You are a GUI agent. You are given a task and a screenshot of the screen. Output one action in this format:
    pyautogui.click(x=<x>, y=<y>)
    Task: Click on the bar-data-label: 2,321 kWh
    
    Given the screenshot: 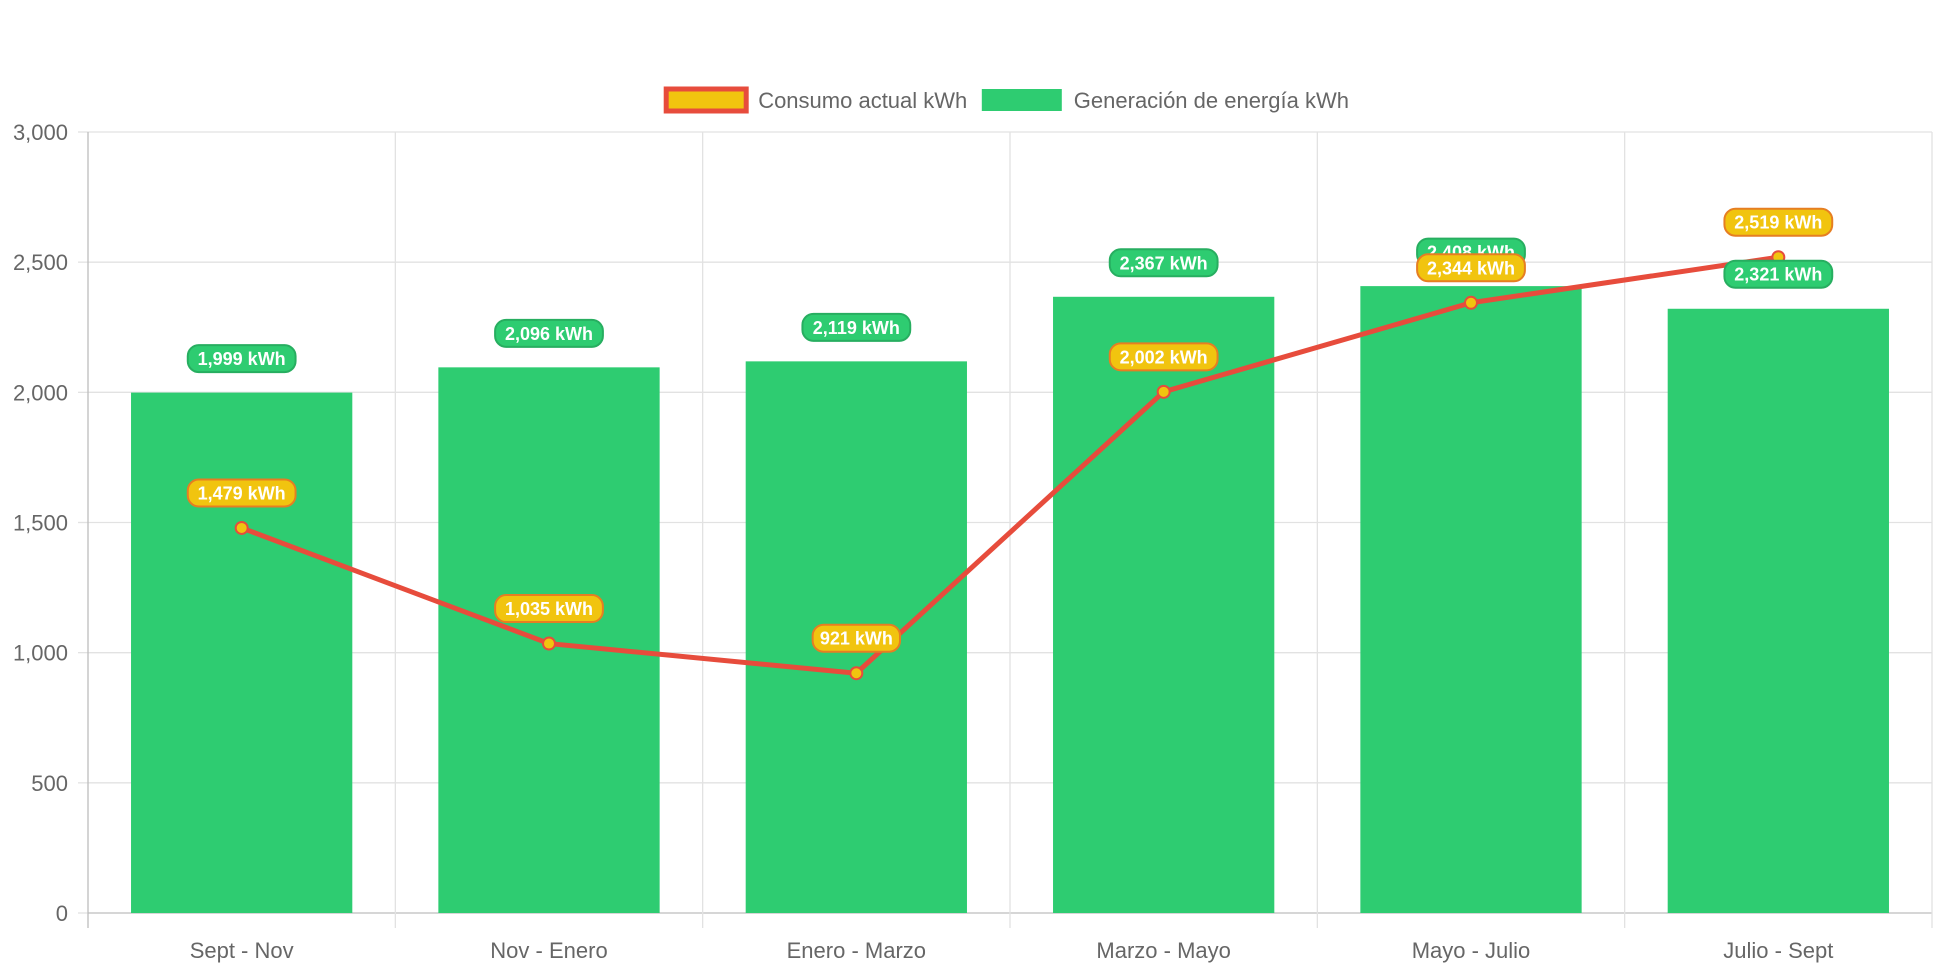 What is the action you would take?
    pyautogui.click(x=1778, y=274)
    